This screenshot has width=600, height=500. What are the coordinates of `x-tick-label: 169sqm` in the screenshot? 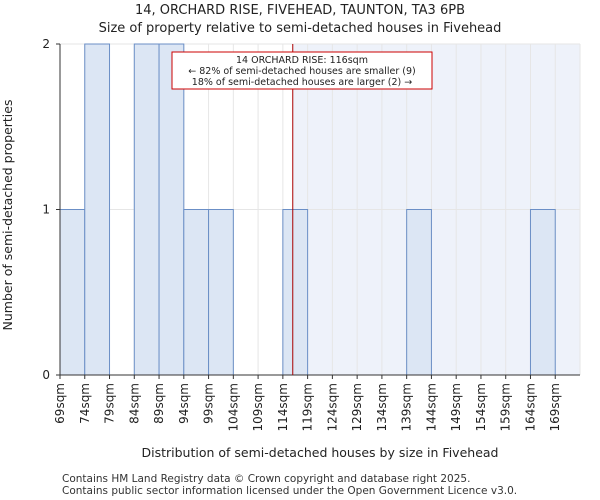 It's located at (555, 407).